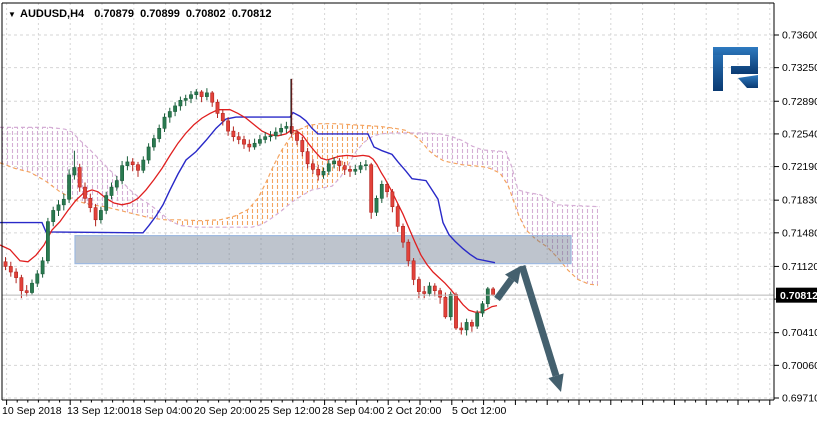 This screenshot has height=422, width=817. Describe the element at coordinates (225, 411) in the screenshot. I see `x-axis-label: 20 Sep 20:00` at that location.